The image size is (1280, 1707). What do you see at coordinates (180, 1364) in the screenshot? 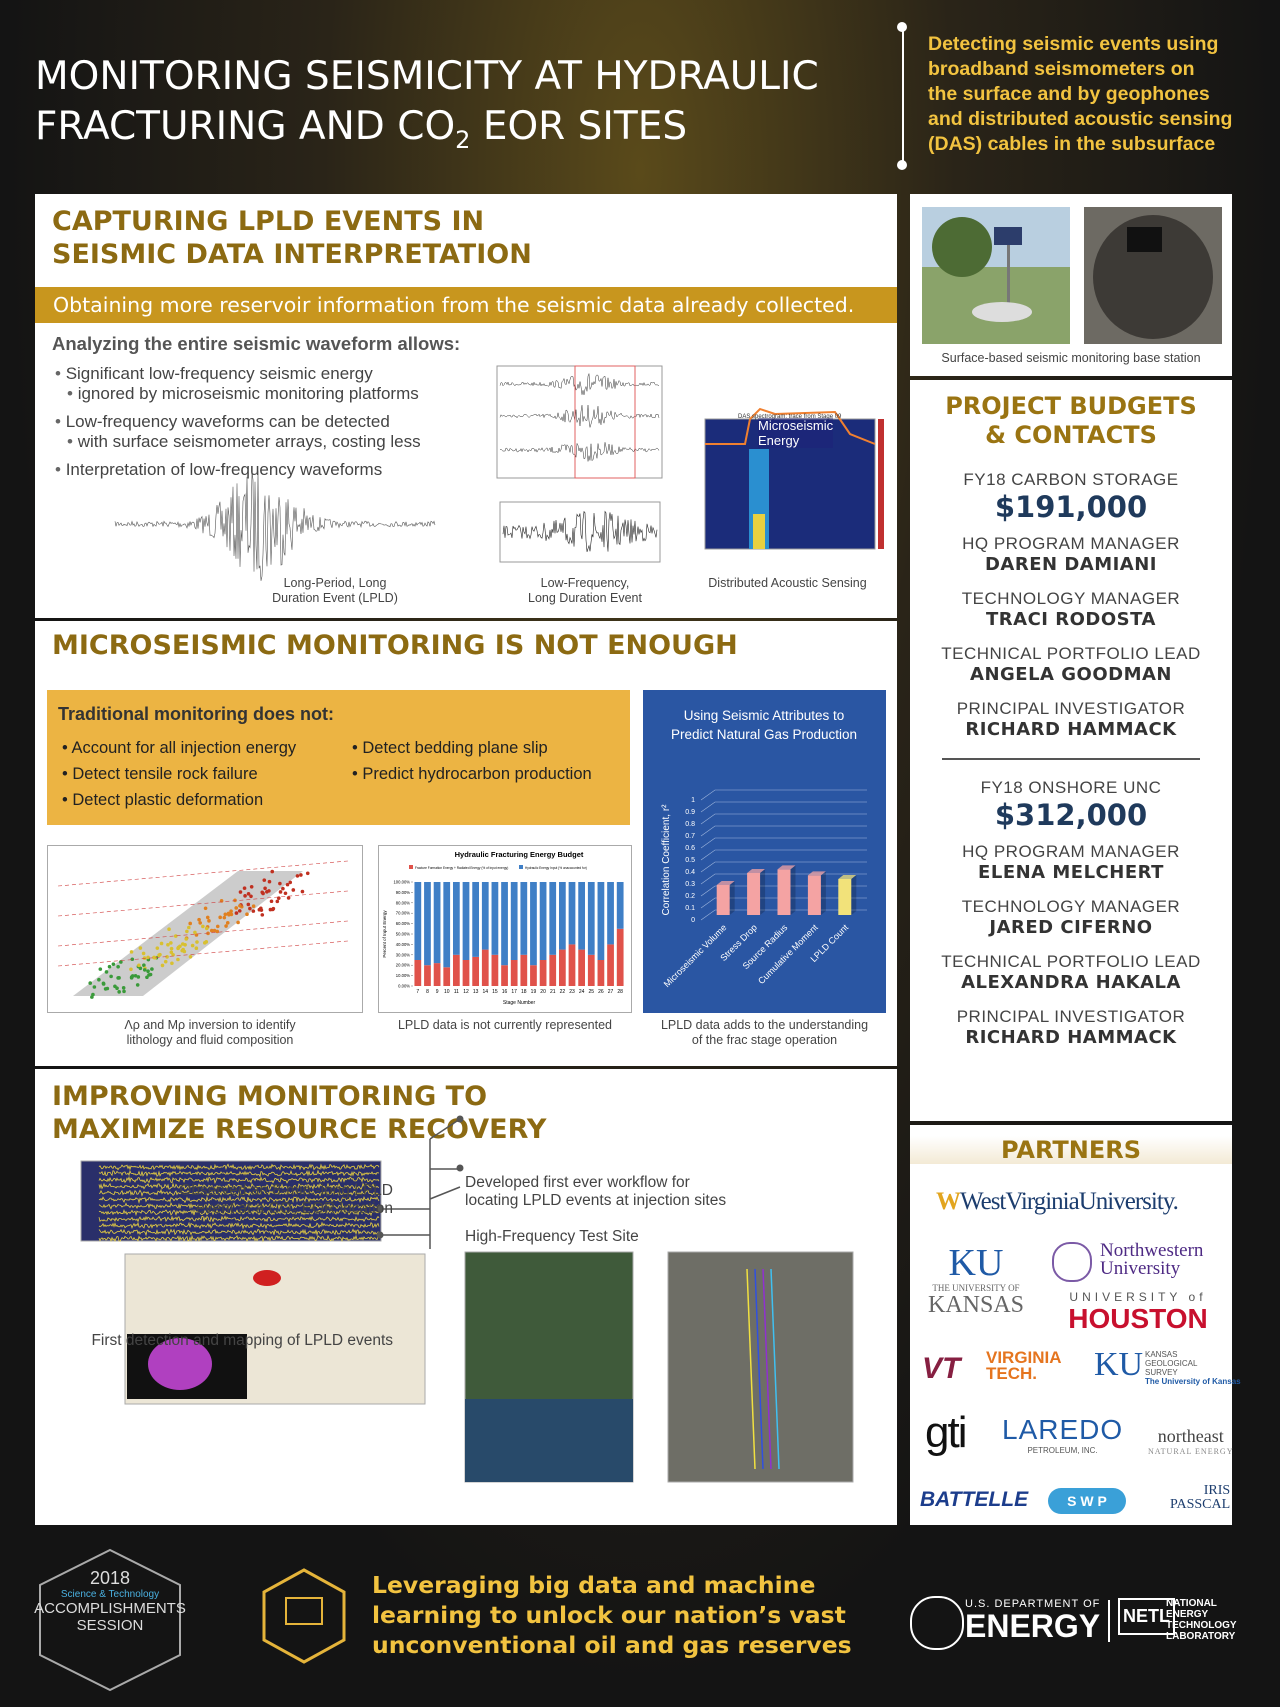
I see `map-inset-blob` at bounding box center [180, 1364].